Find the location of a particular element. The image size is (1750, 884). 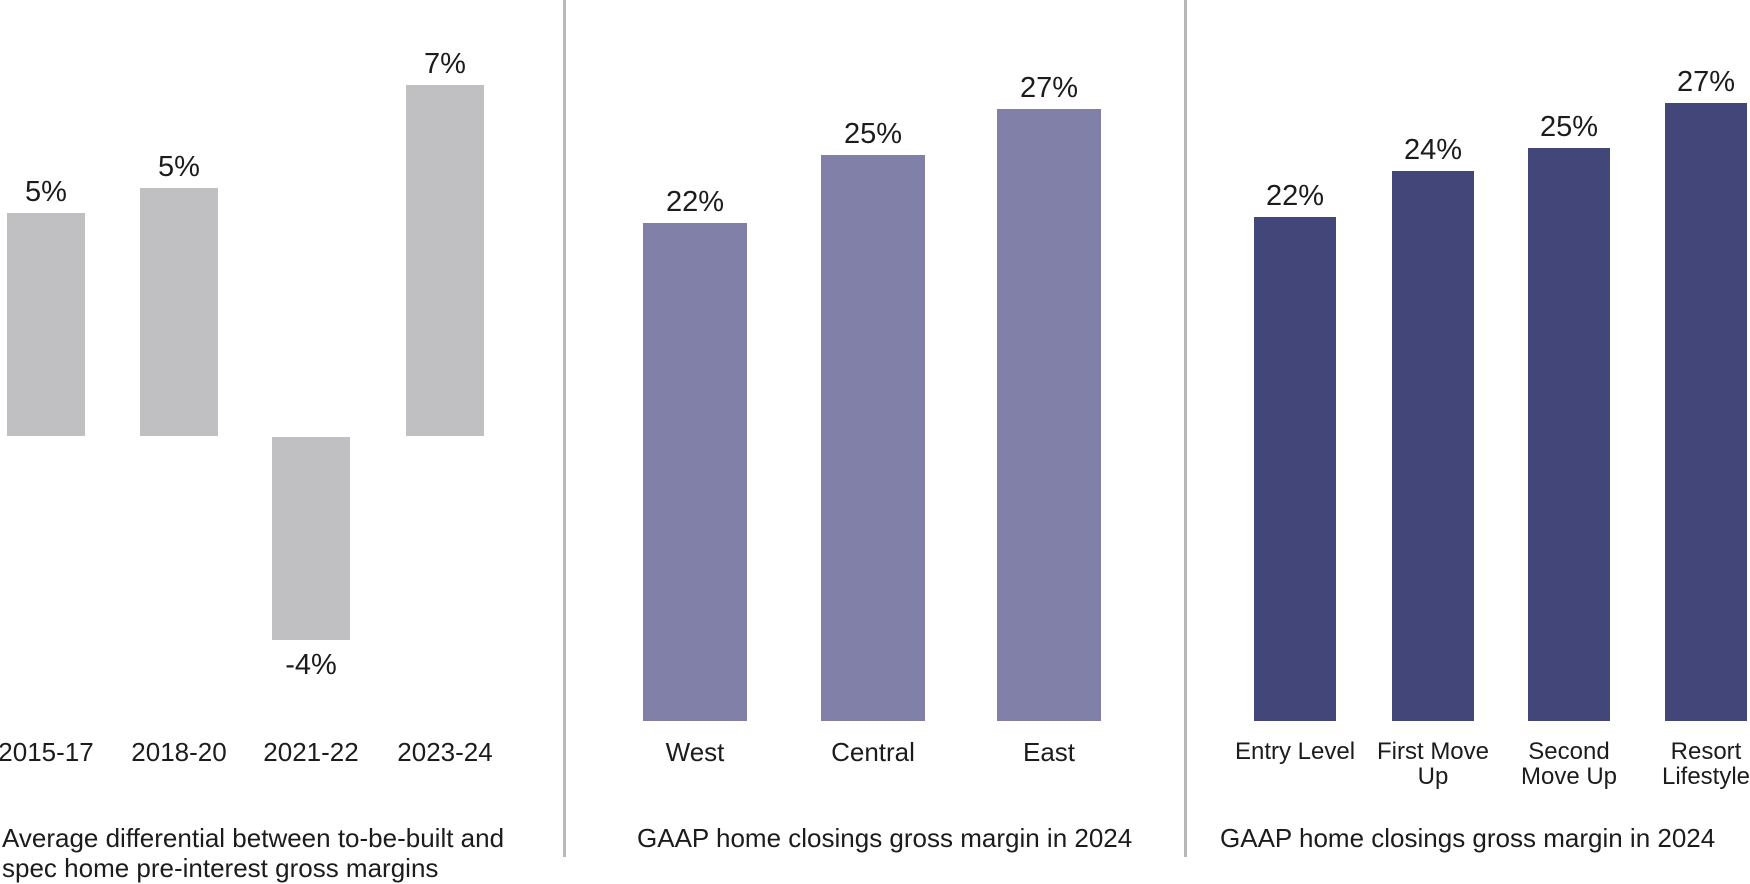

category-label-west: West is located at coordinates (695, 752).